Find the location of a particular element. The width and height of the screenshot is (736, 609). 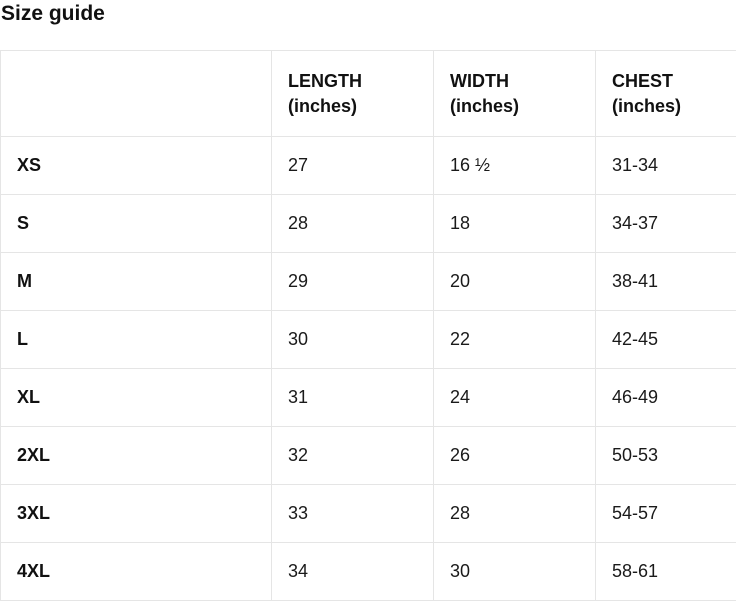

chest-value: 42-45 is located at coordinates (665, 339).